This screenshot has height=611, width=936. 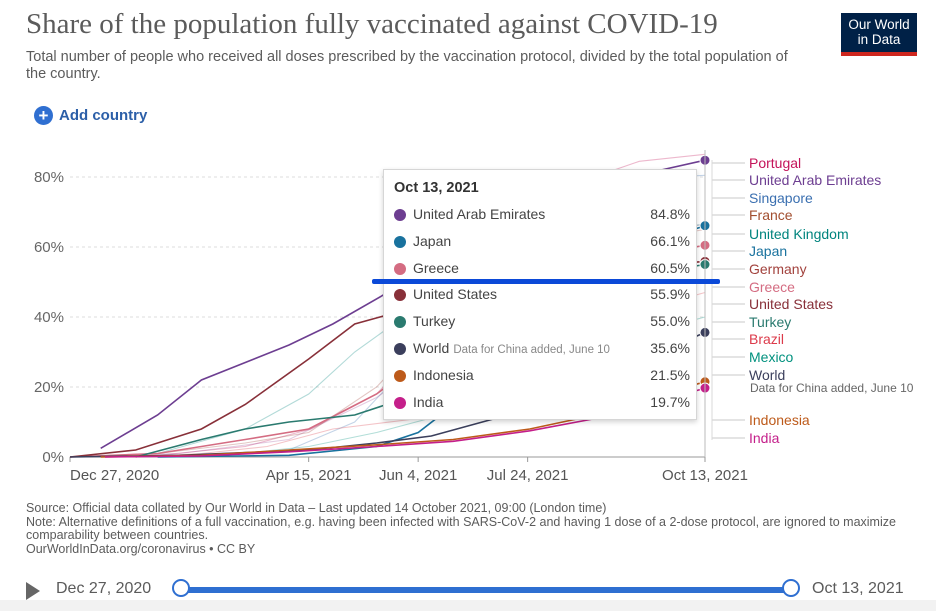 I want to click on add-country-button: + Add country, so click(x=90, y=115).